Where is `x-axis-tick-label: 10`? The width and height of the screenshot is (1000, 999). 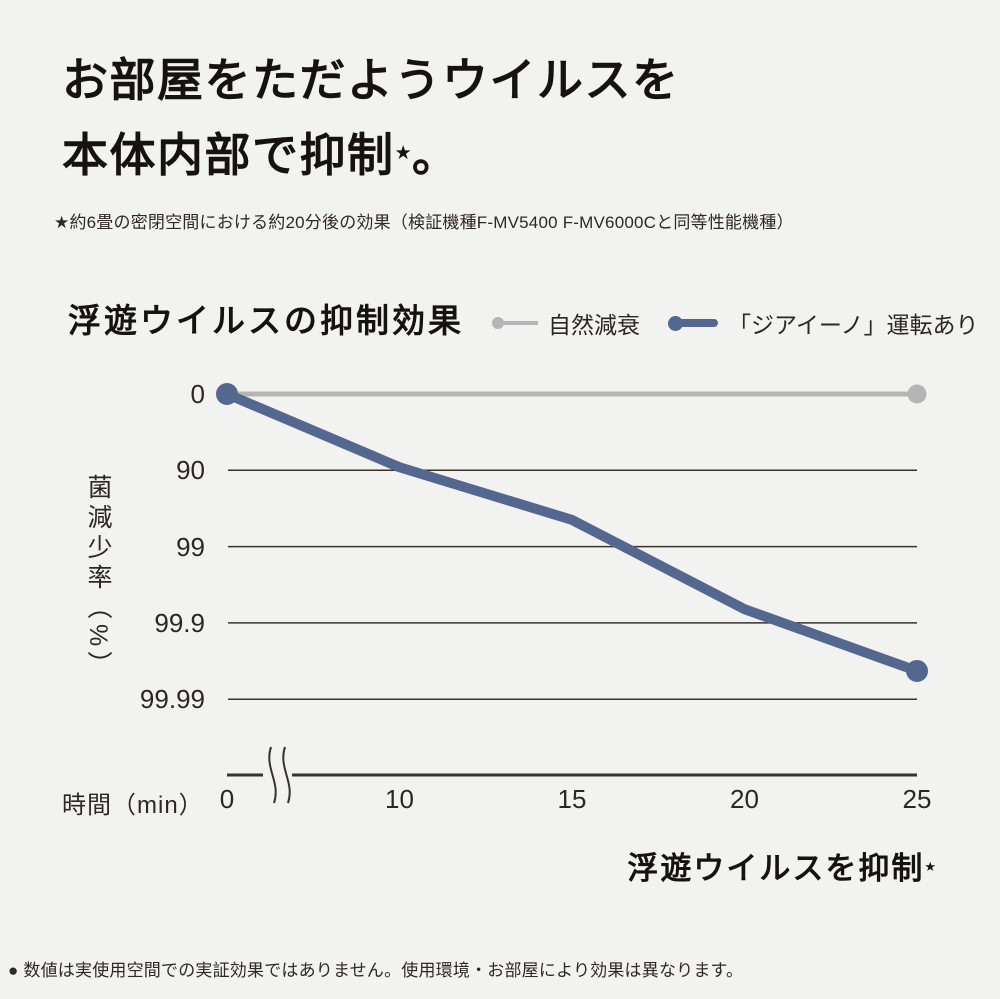 x-axis-tick-label: 10 is located at coordinates (399, 799).